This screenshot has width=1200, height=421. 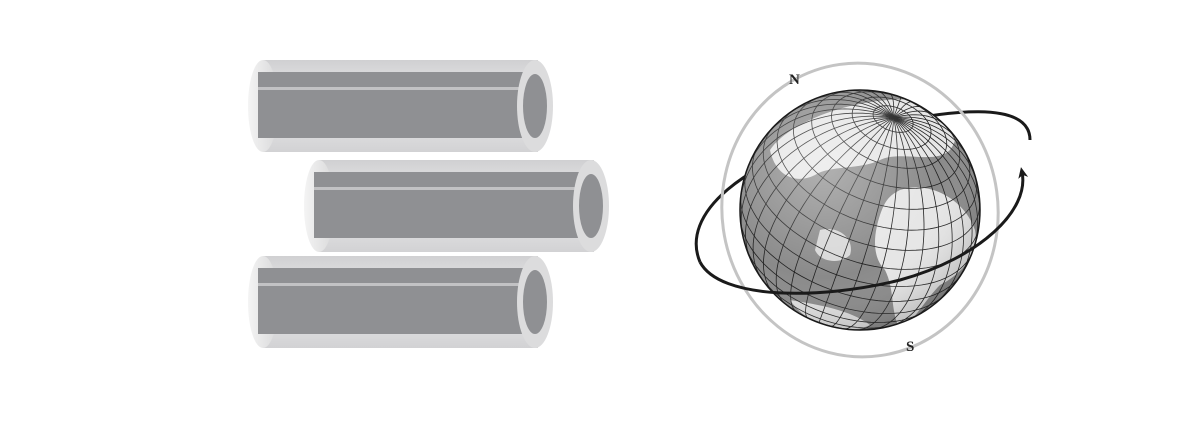 I want to click on globe, so click(x=860, y=210).